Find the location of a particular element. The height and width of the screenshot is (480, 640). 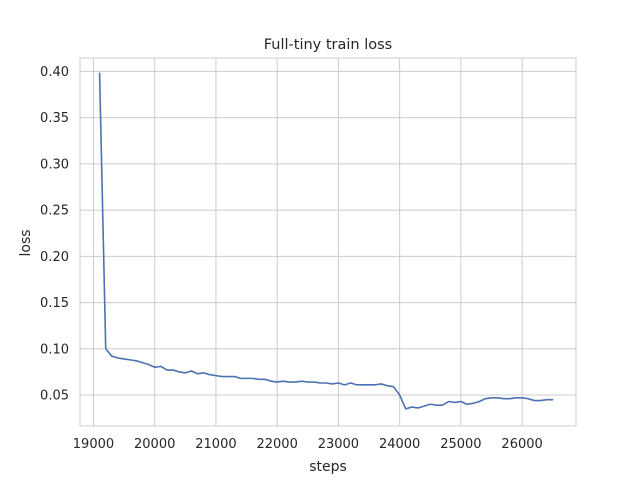

y-tick-label: 0.20 is located at coordinates (54, 257).